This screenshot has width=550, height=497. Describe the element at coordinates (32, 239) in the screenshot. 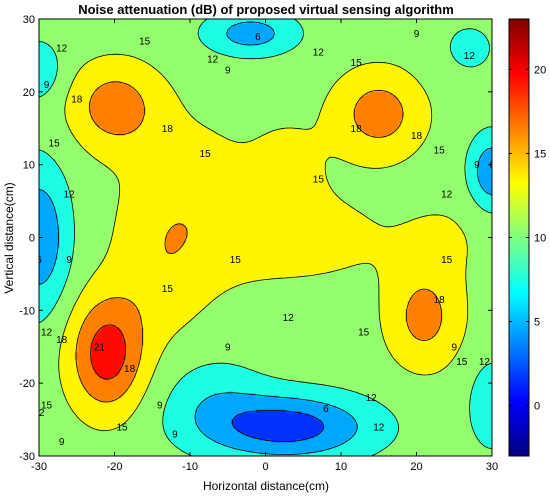

I see `y-tick-label: 0` at that location.